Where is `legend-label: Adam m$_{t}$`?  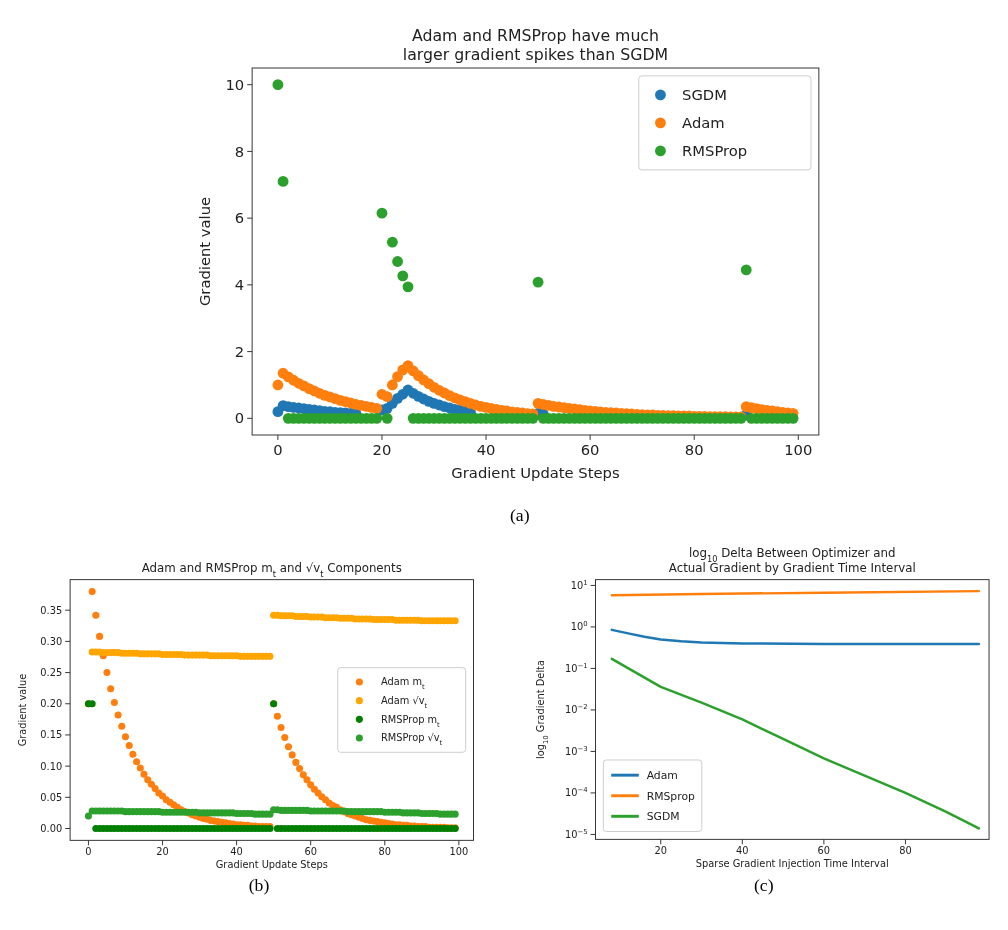 legend-label: Adam m$_{t}$ is located at coordinates (403, 684).